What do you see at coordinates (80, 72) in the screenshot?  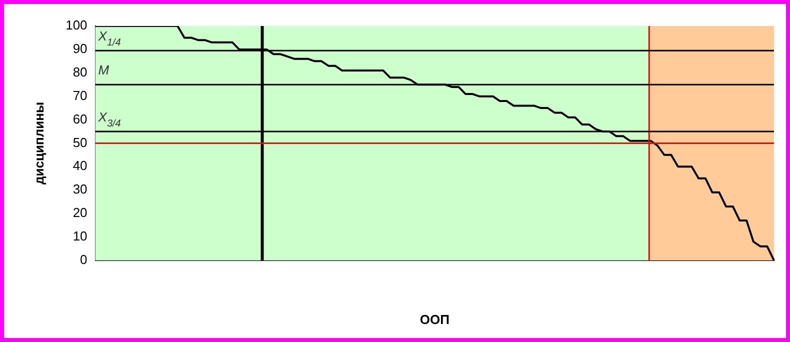 I see `y-tick-label: 80` at bounding box center [80, 72].